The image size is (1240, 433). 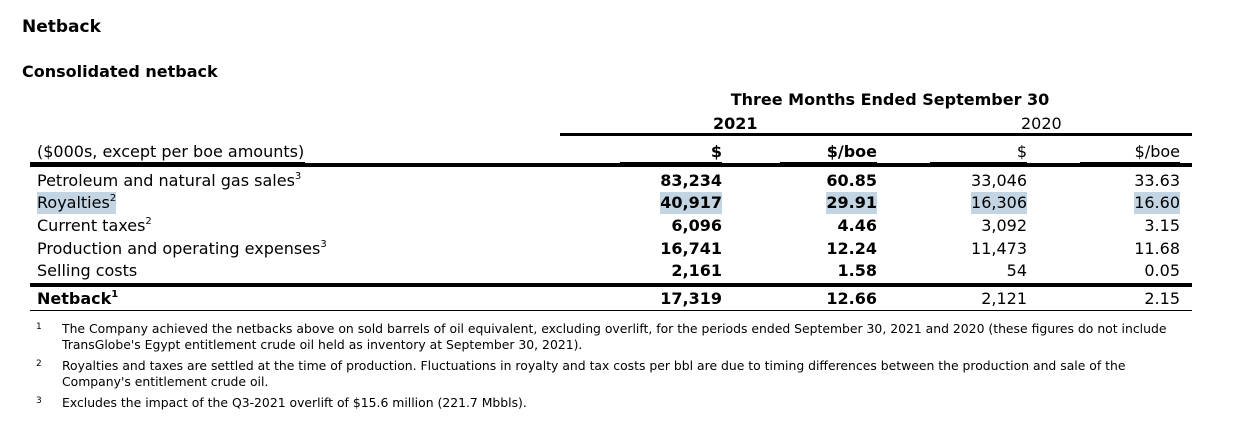 I want to click on total-2021-dollars: 17,319, so click(x=691, y=298).